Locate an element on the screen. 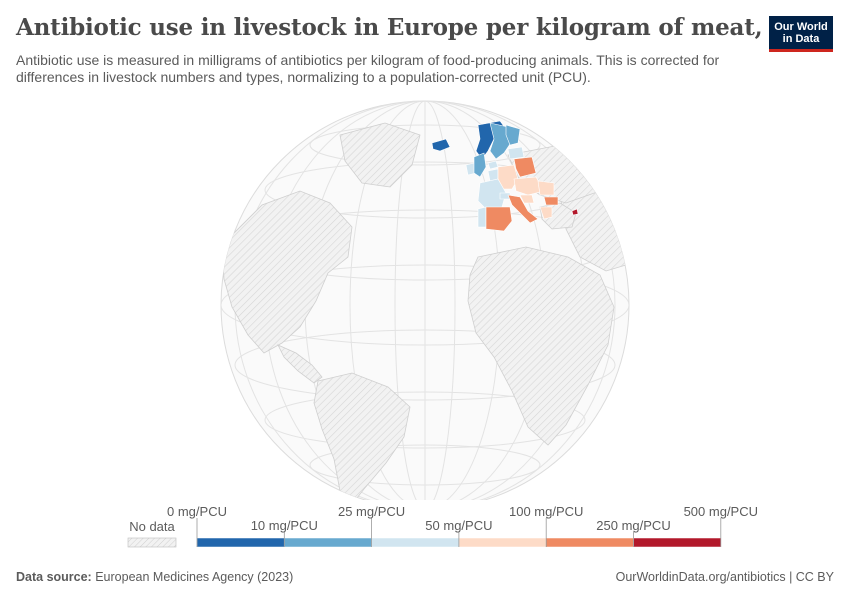 This screenshot has width=850, height=600. legend-no-data-label: No data is located at coordinates (152, 526).